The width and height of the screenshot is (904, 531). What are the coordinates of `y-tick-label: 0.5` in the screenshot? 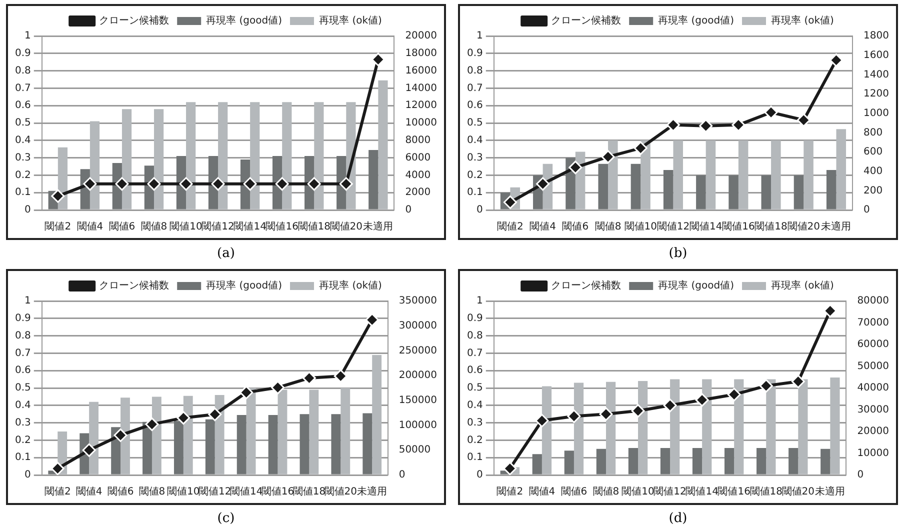 It's located at (22, 123).